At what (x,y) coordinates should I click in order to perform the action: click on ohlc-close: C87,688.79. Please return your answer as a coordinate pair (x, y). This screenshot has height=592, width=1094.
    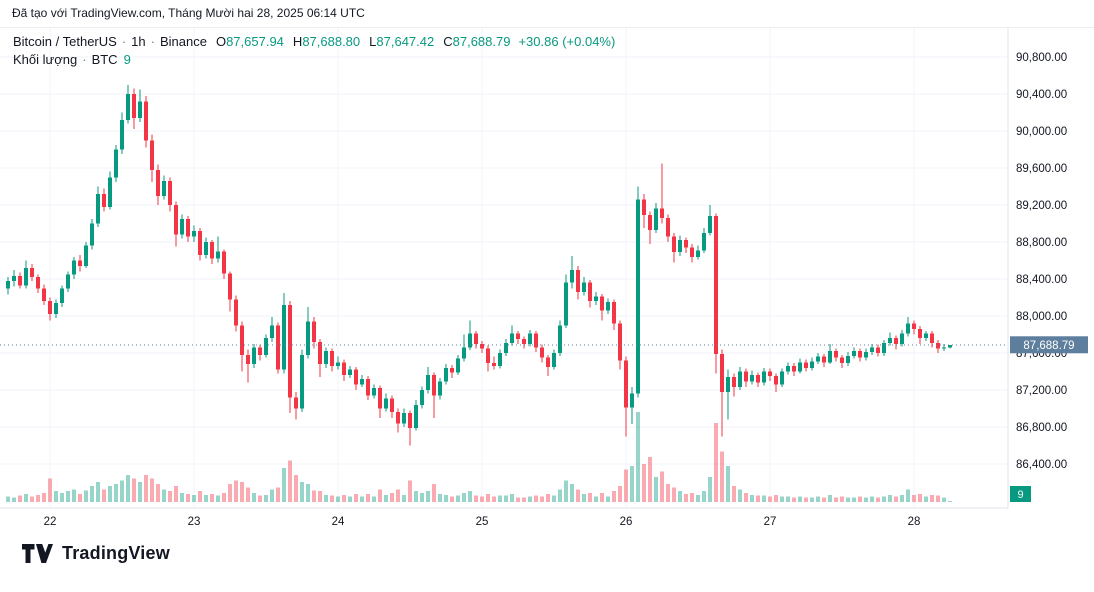
    Looking at the image, I should click on (477, 41).